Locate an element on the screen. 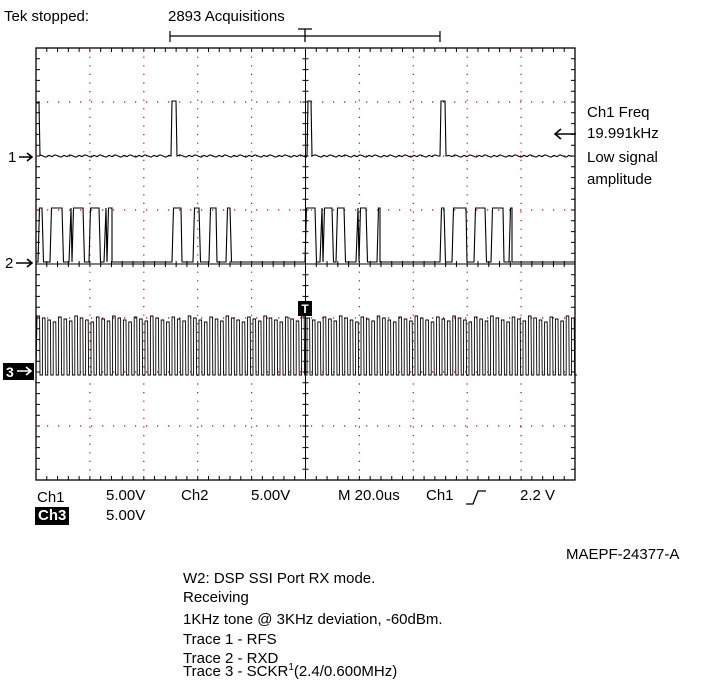 The height and width of the screenshot is (682, 714). measurement-note-2: amplitude is located at coordinates (620, 179).